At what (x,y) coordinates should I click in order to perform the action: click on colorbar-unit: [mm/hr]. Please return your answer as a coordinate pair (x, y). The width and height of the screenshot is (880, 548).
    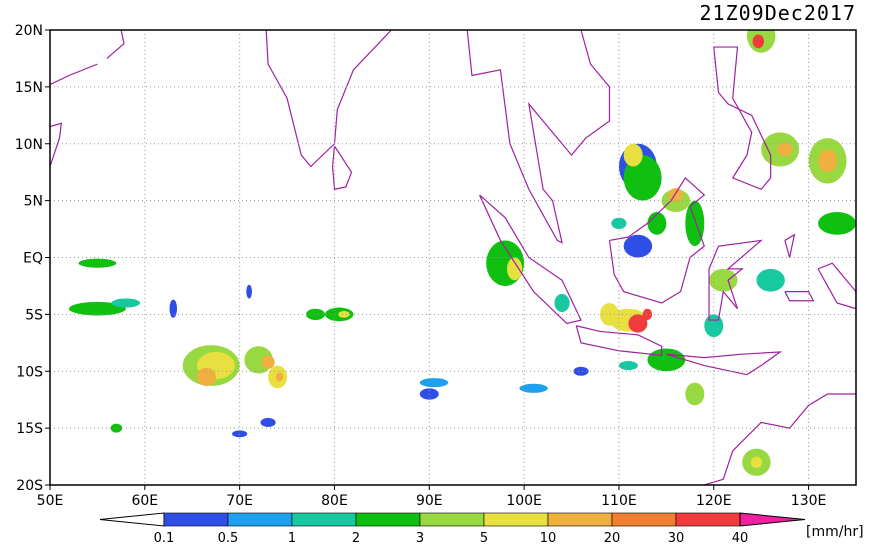
    Looking at the image, I should click on (835, 532).